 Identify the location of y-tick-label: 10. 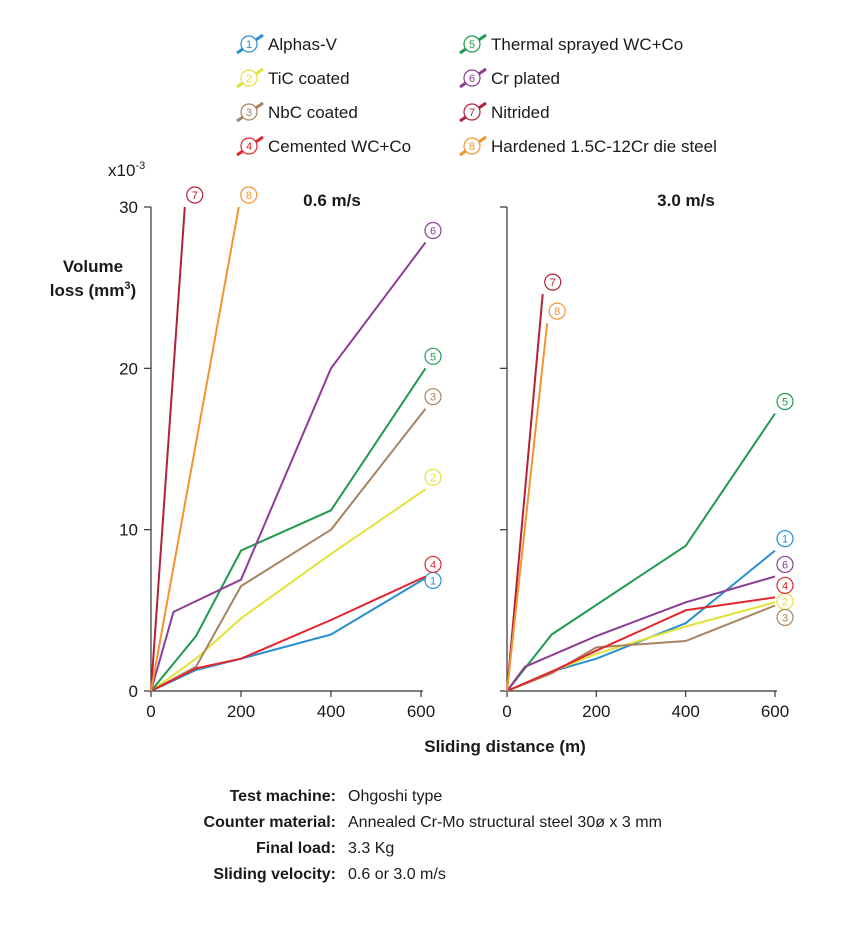
(128, 530).